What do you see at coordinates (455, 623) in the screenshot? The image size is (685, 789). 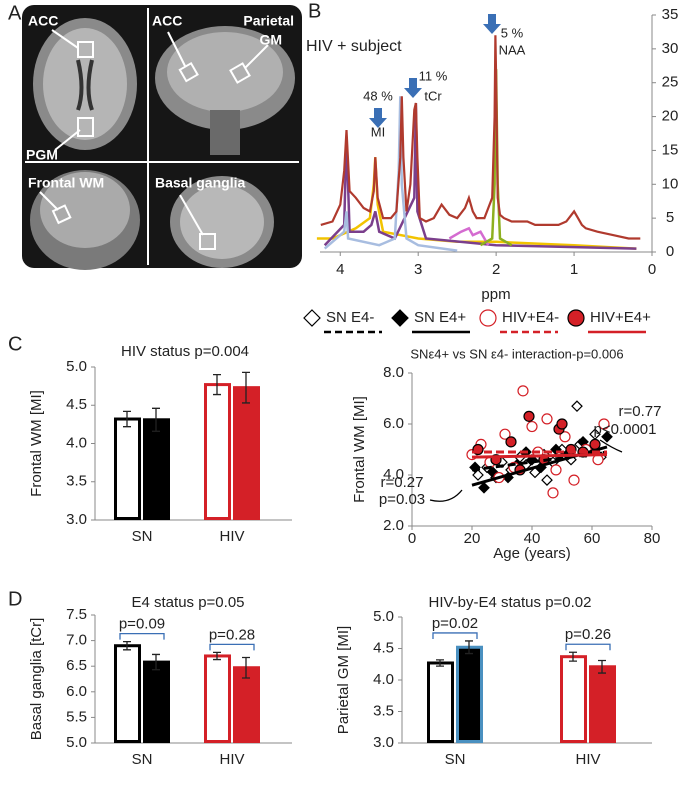 I see `annotation: p=0.02` at bounding box center [455, 623].